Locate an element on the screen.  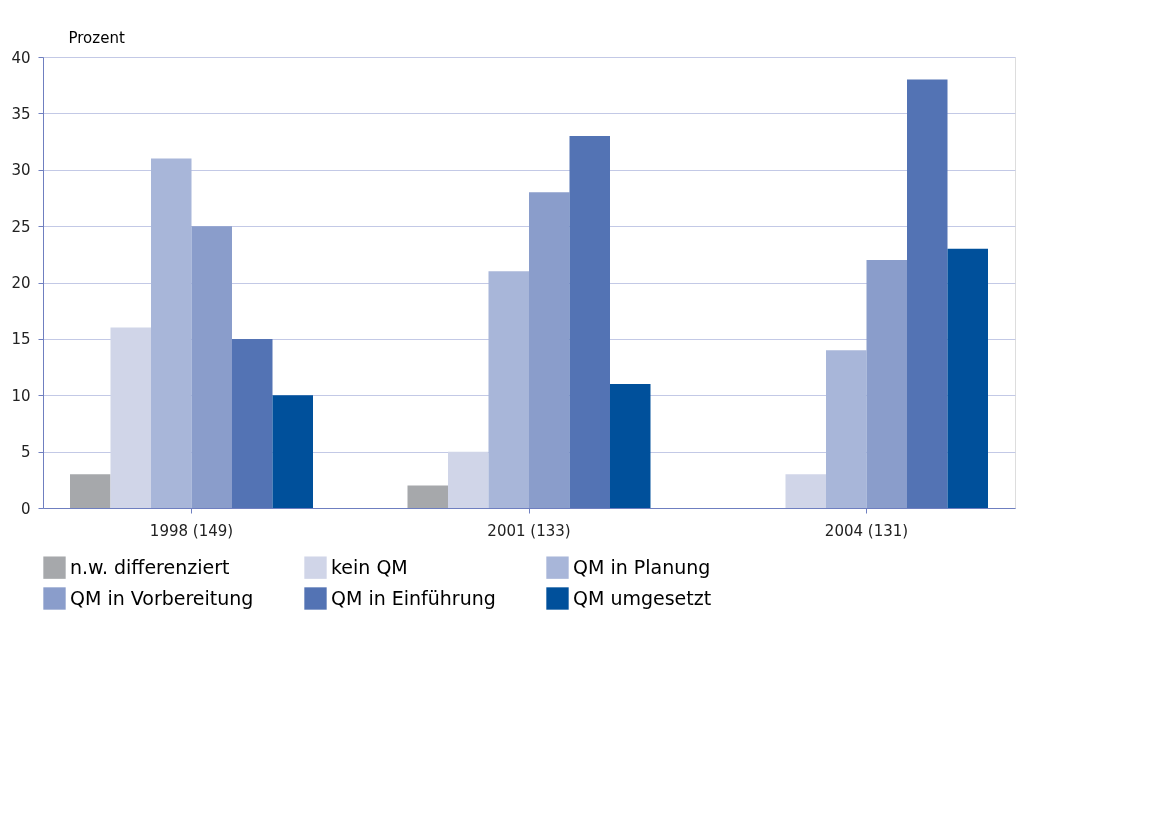
legend-label: kein QM is located at coordinates (369, 566).